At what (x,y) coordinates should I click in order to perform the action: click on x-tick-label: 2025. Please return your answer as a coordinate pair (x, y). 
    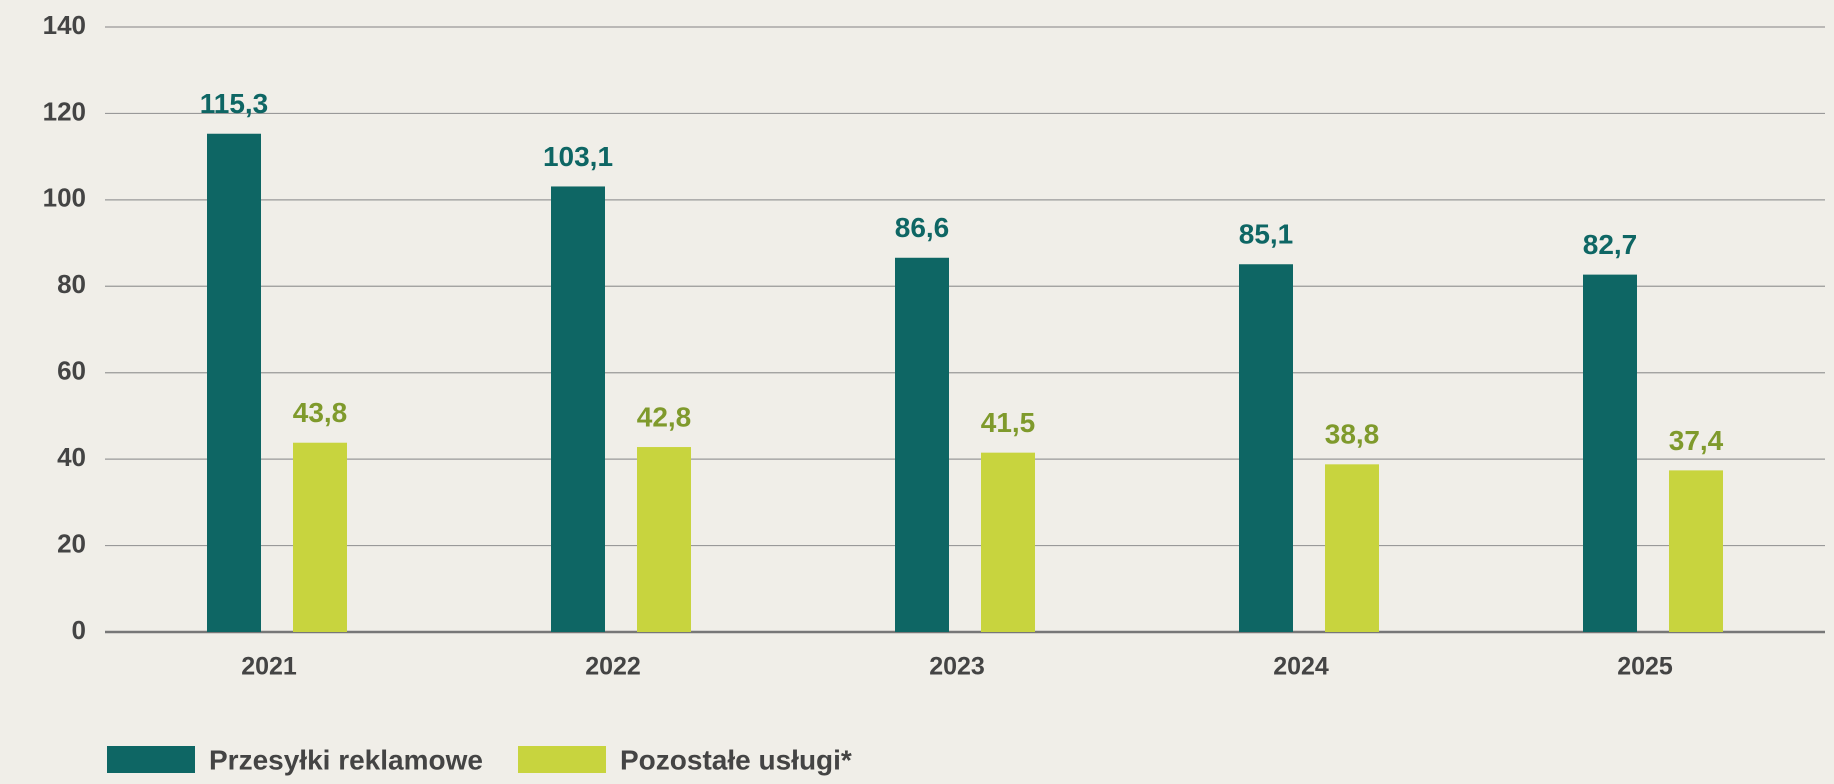
    Looking at the image, I should click on (1645, 667).